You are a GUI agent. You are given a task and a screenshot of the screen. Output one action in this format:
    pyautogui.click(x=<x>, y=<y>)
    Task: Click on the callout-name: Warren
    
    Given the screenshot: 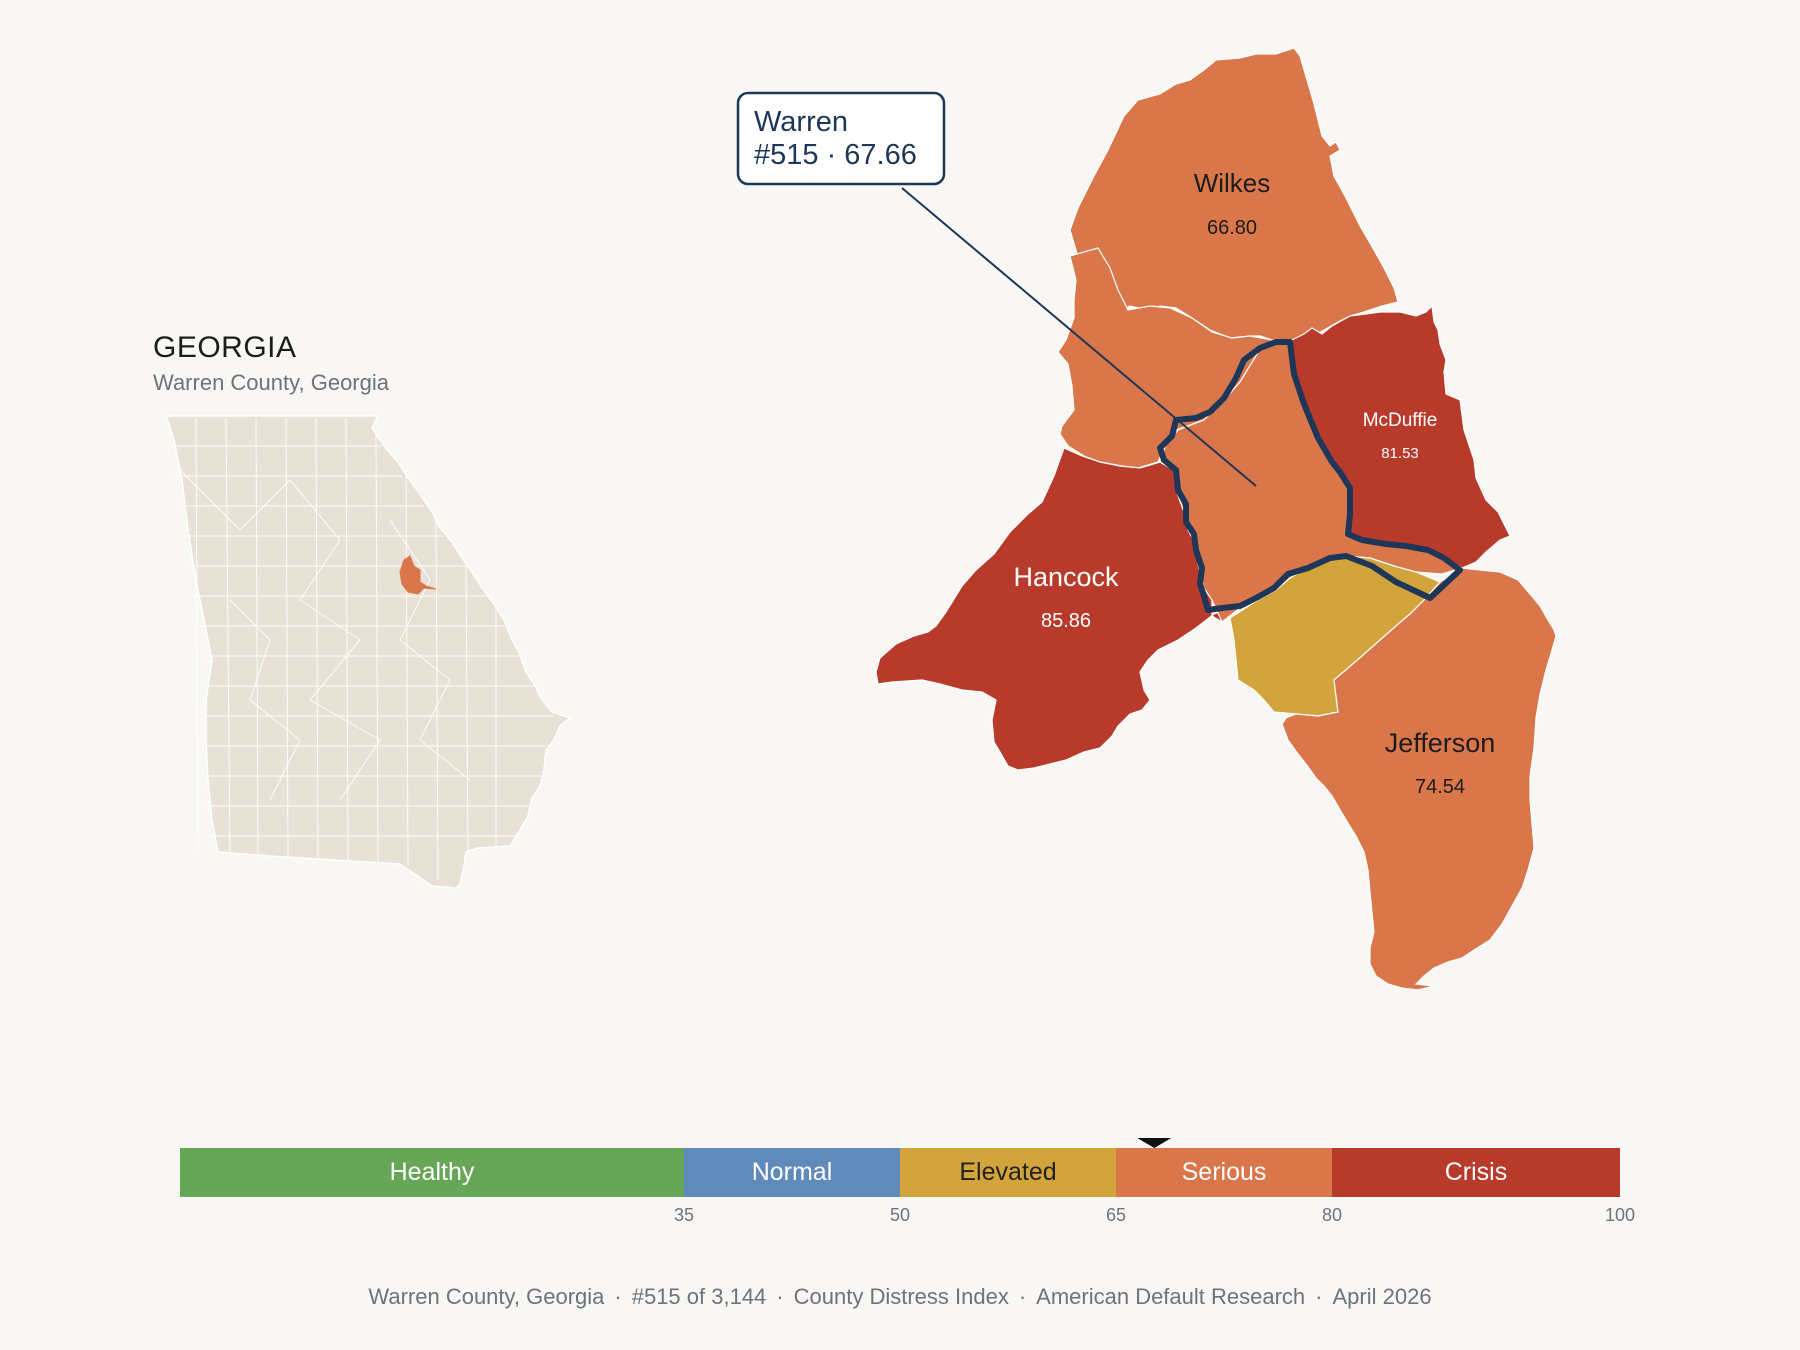 What is the action you would take?
    pyautogui.click(x=801, y=122)
    